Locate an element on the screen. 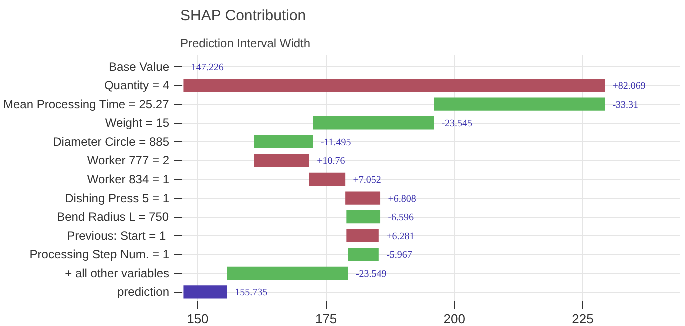  y-tick-label: Quantity = 4 is located at coordinates (137, 85).